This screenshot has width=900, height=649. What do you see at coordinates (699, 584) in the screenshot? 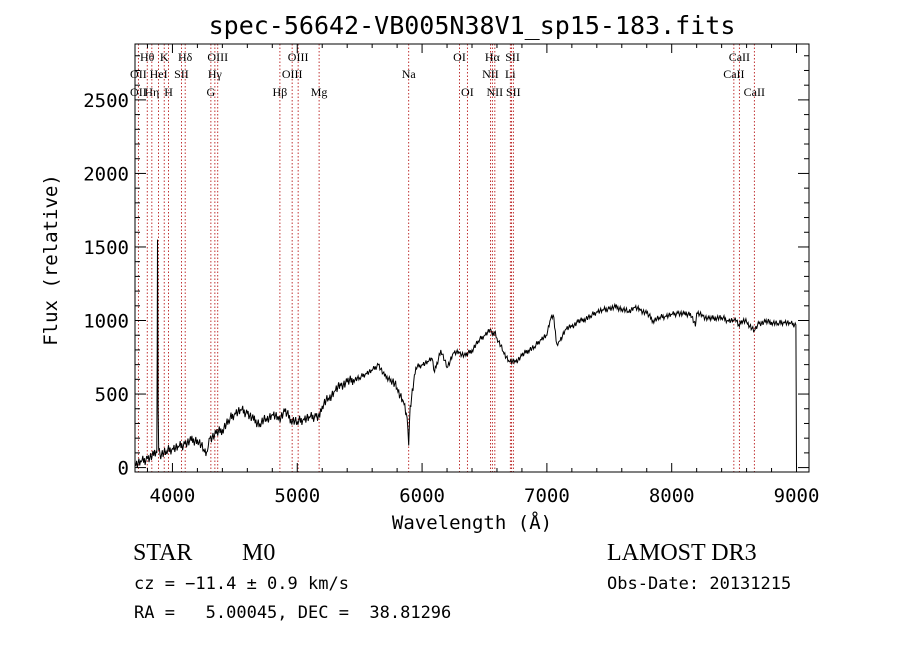
I see `obs-date-text: Obs-Date: 20131215` at bounding box center [699, 584].